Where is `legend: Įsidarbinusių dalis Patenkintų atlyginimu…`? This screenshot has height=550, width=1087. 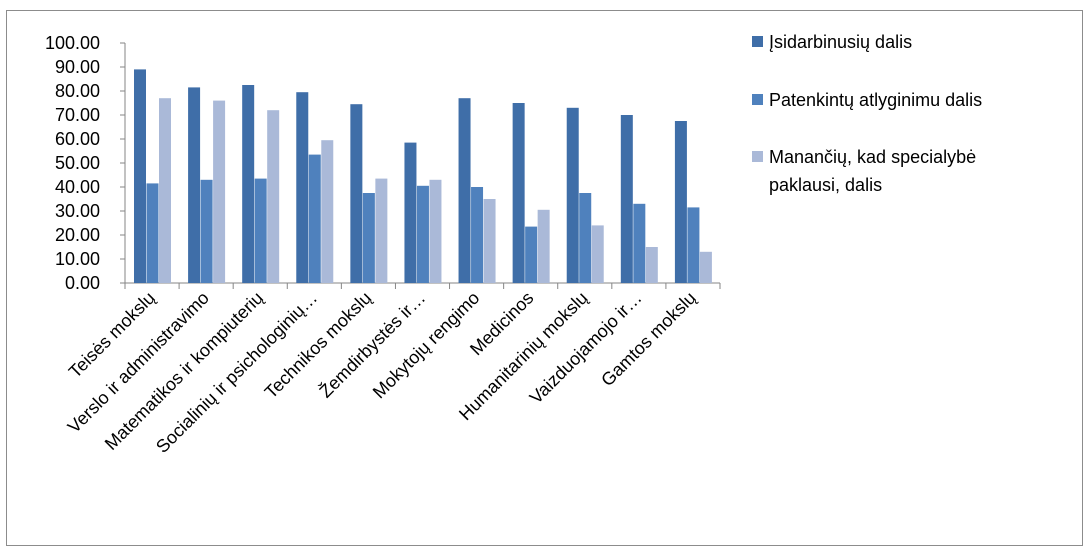 legend: Įsidarbinusių dalis Patenkintų atlyginimu… is located at coordinates (867, 113).